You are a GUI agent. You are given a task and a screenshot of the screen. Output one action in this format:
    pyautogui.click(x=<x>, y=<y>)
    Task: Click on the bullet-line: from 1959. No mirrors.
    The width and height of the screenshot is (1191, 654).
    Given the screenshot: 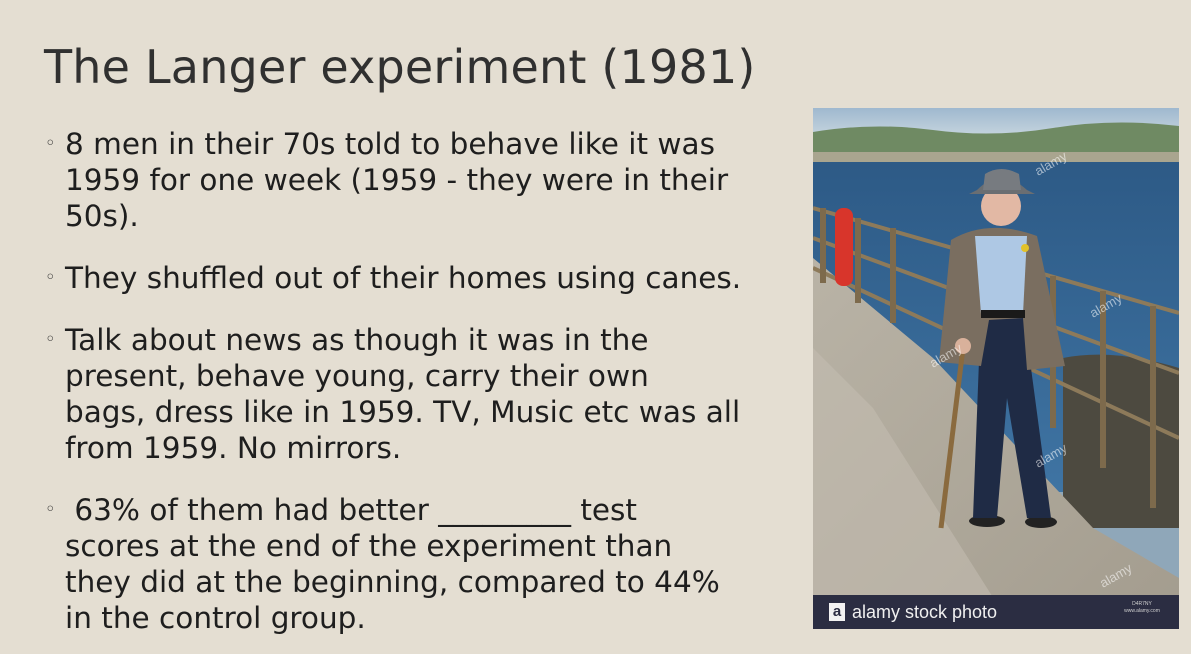 What is the action you would take?
    pyautogui.click(x=233, y=448)
    